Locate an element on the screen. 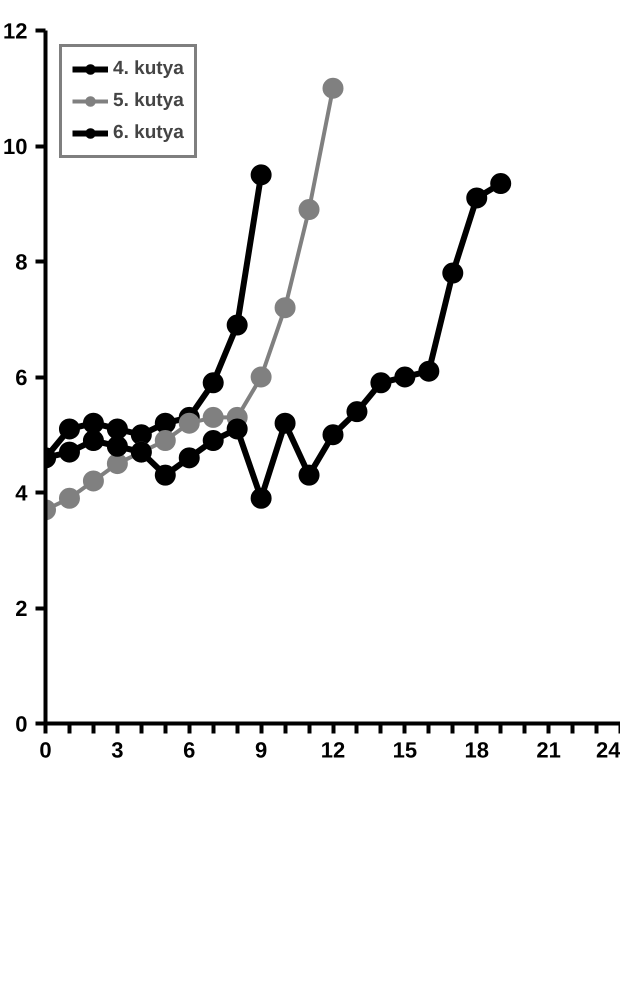  x-tick-label: 9 is located at coordinates (261, 750).